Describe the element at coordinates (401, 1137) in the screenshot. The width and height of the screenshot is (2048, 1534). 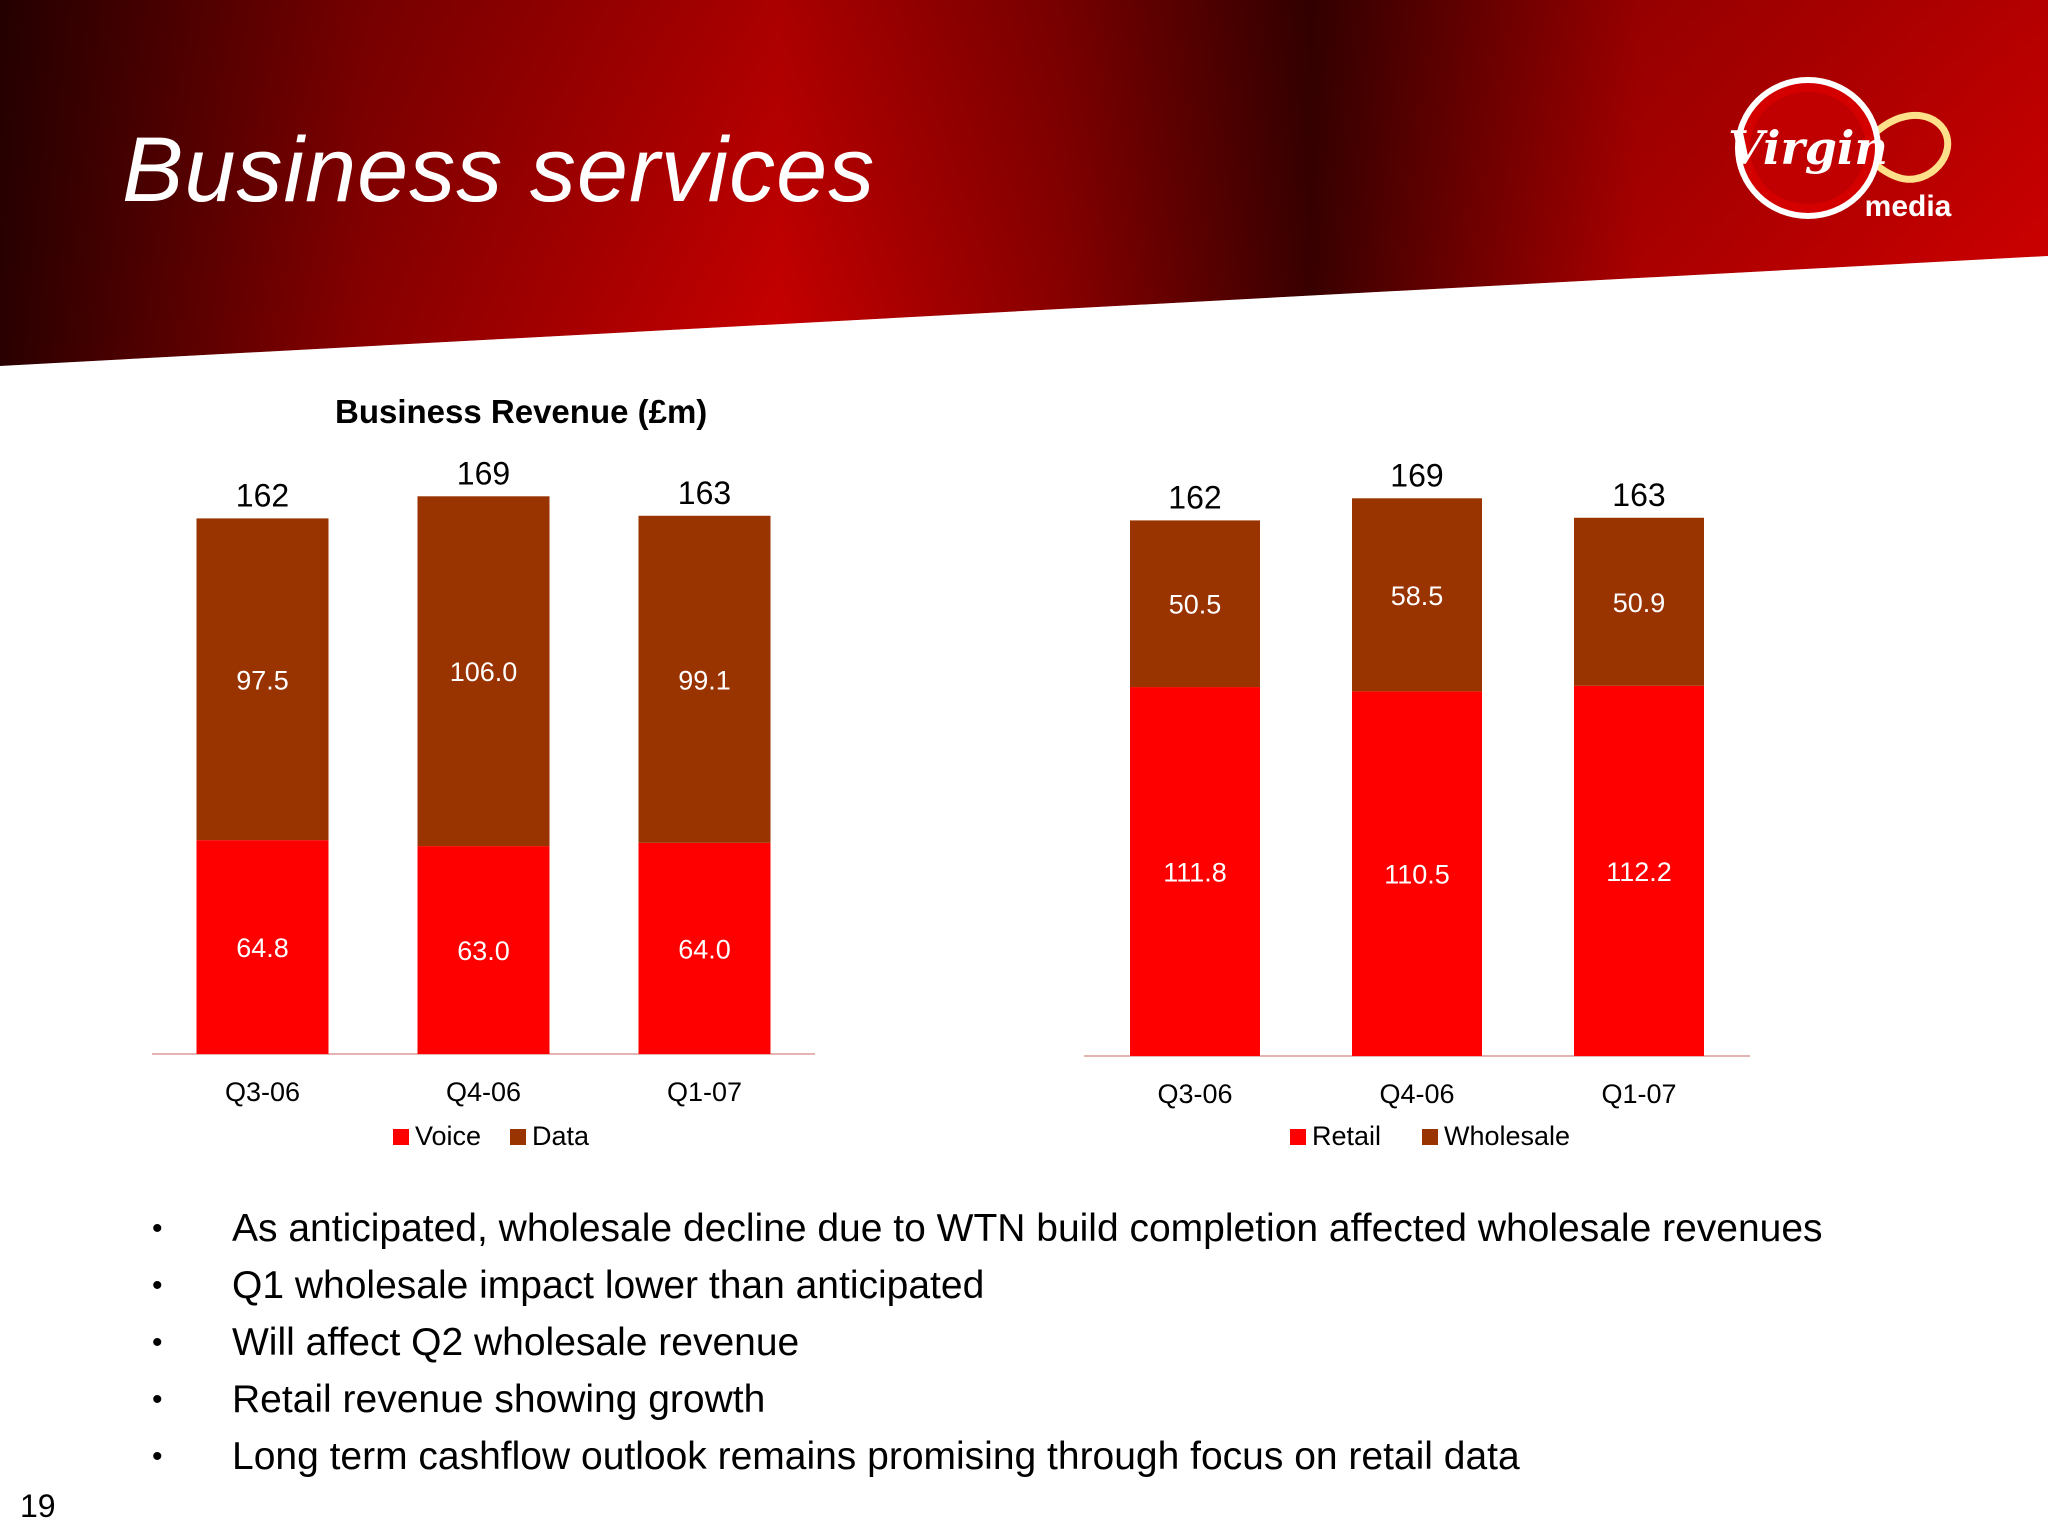
I see `legend-swatch-voice` at that location.